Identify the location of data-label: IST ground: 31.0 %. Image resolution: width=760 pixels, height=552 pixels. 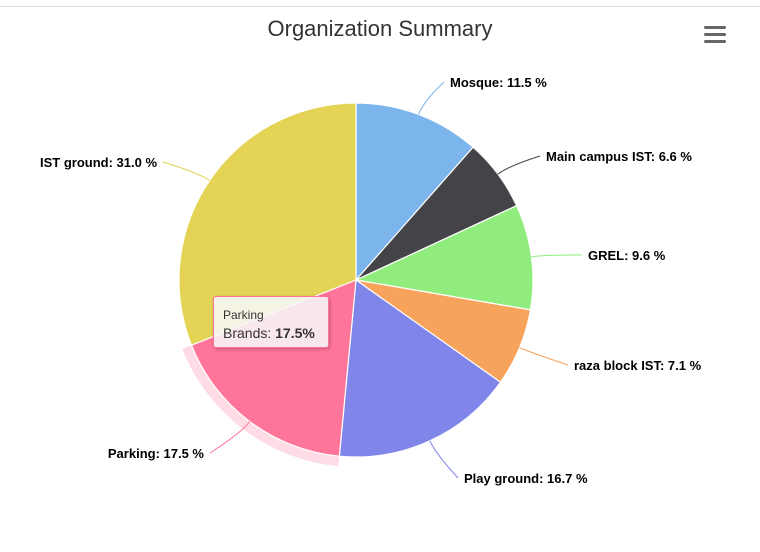
(98, 162).